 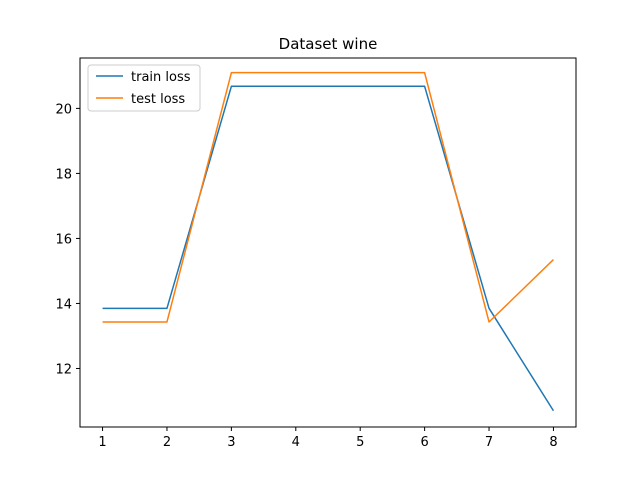 What do you see at coordinates (553, 442) in the screenshot?
I see `x-tick-label: 8` at bounding box center [553, 442].